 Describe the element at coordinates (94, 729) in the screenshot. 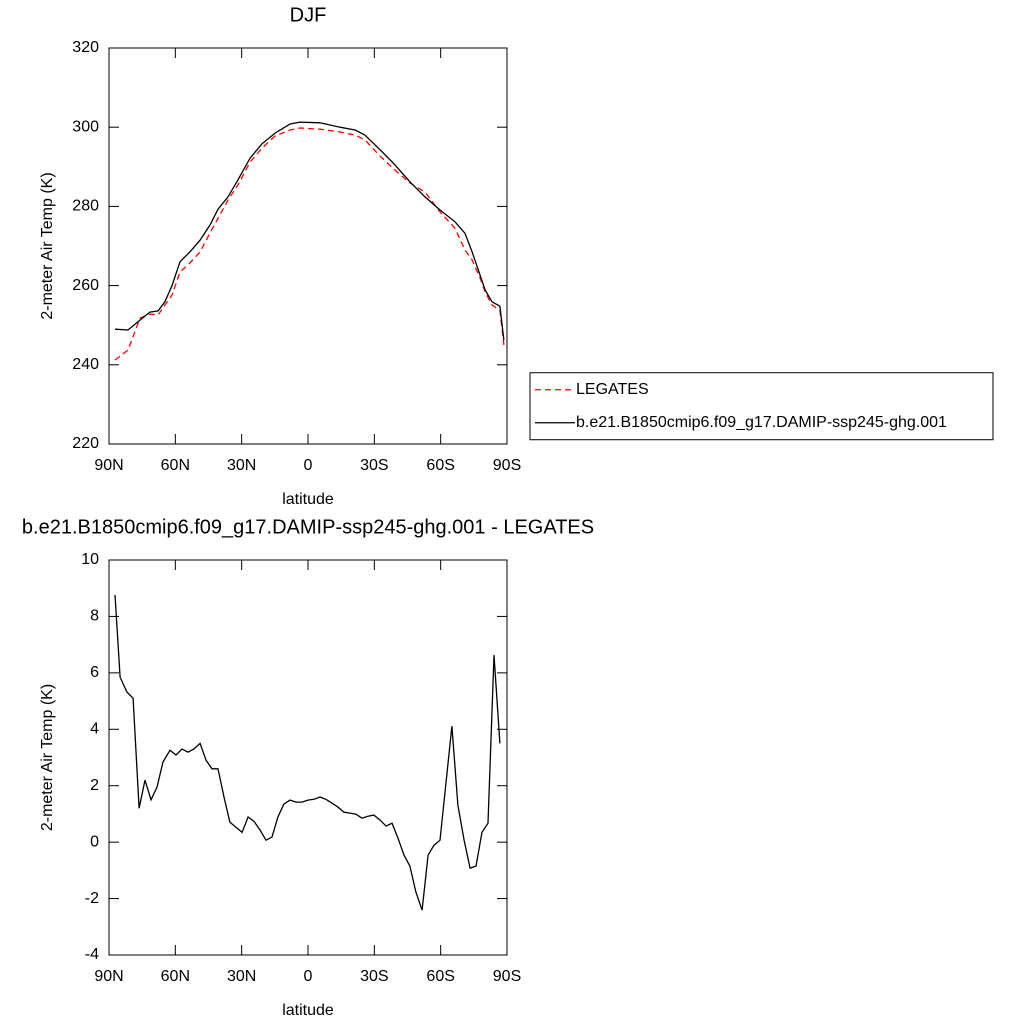

I see `y-tick-label: 4` at that location.